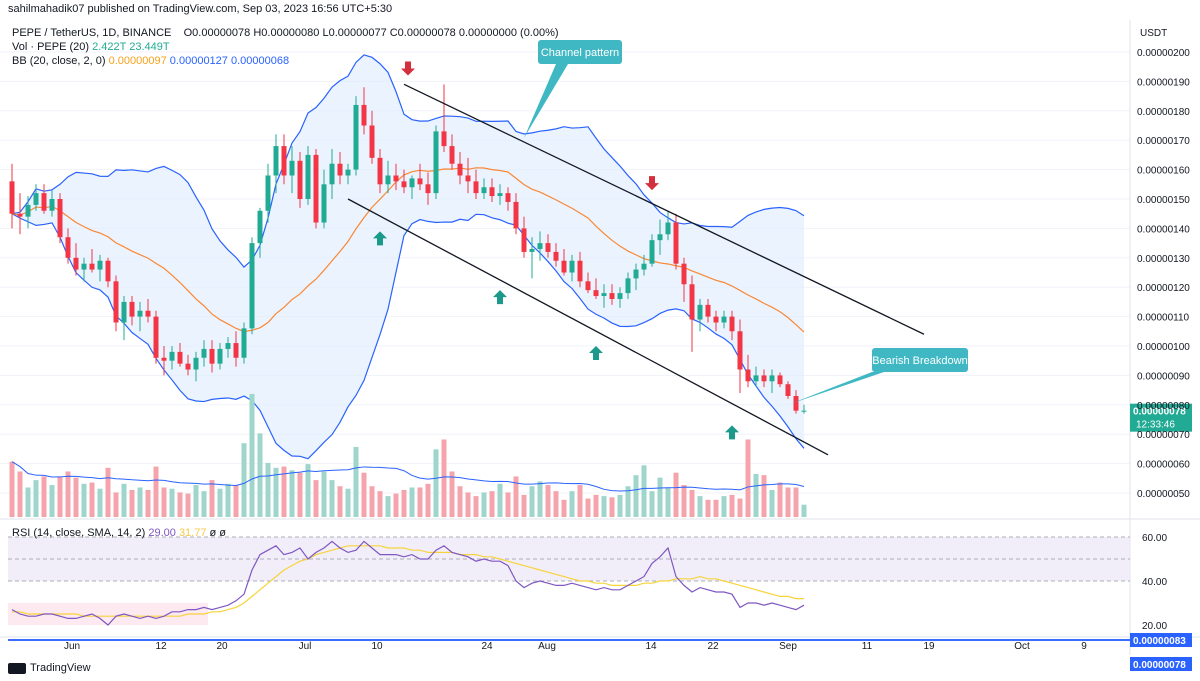  What do you see at coordinates (59, 61) in the screenshot?
I see `bb-label: BB (20, close, 2, 0)` at bounding box center [59, 61].